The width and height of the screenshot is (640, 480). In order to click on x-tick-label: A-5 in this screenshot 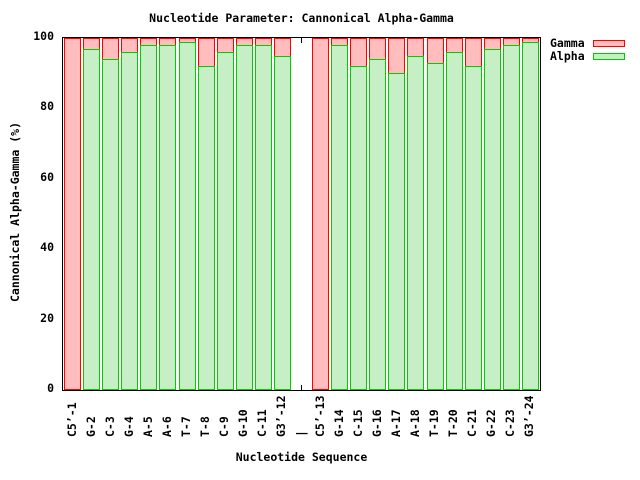, I will do `click(147, 426)`.